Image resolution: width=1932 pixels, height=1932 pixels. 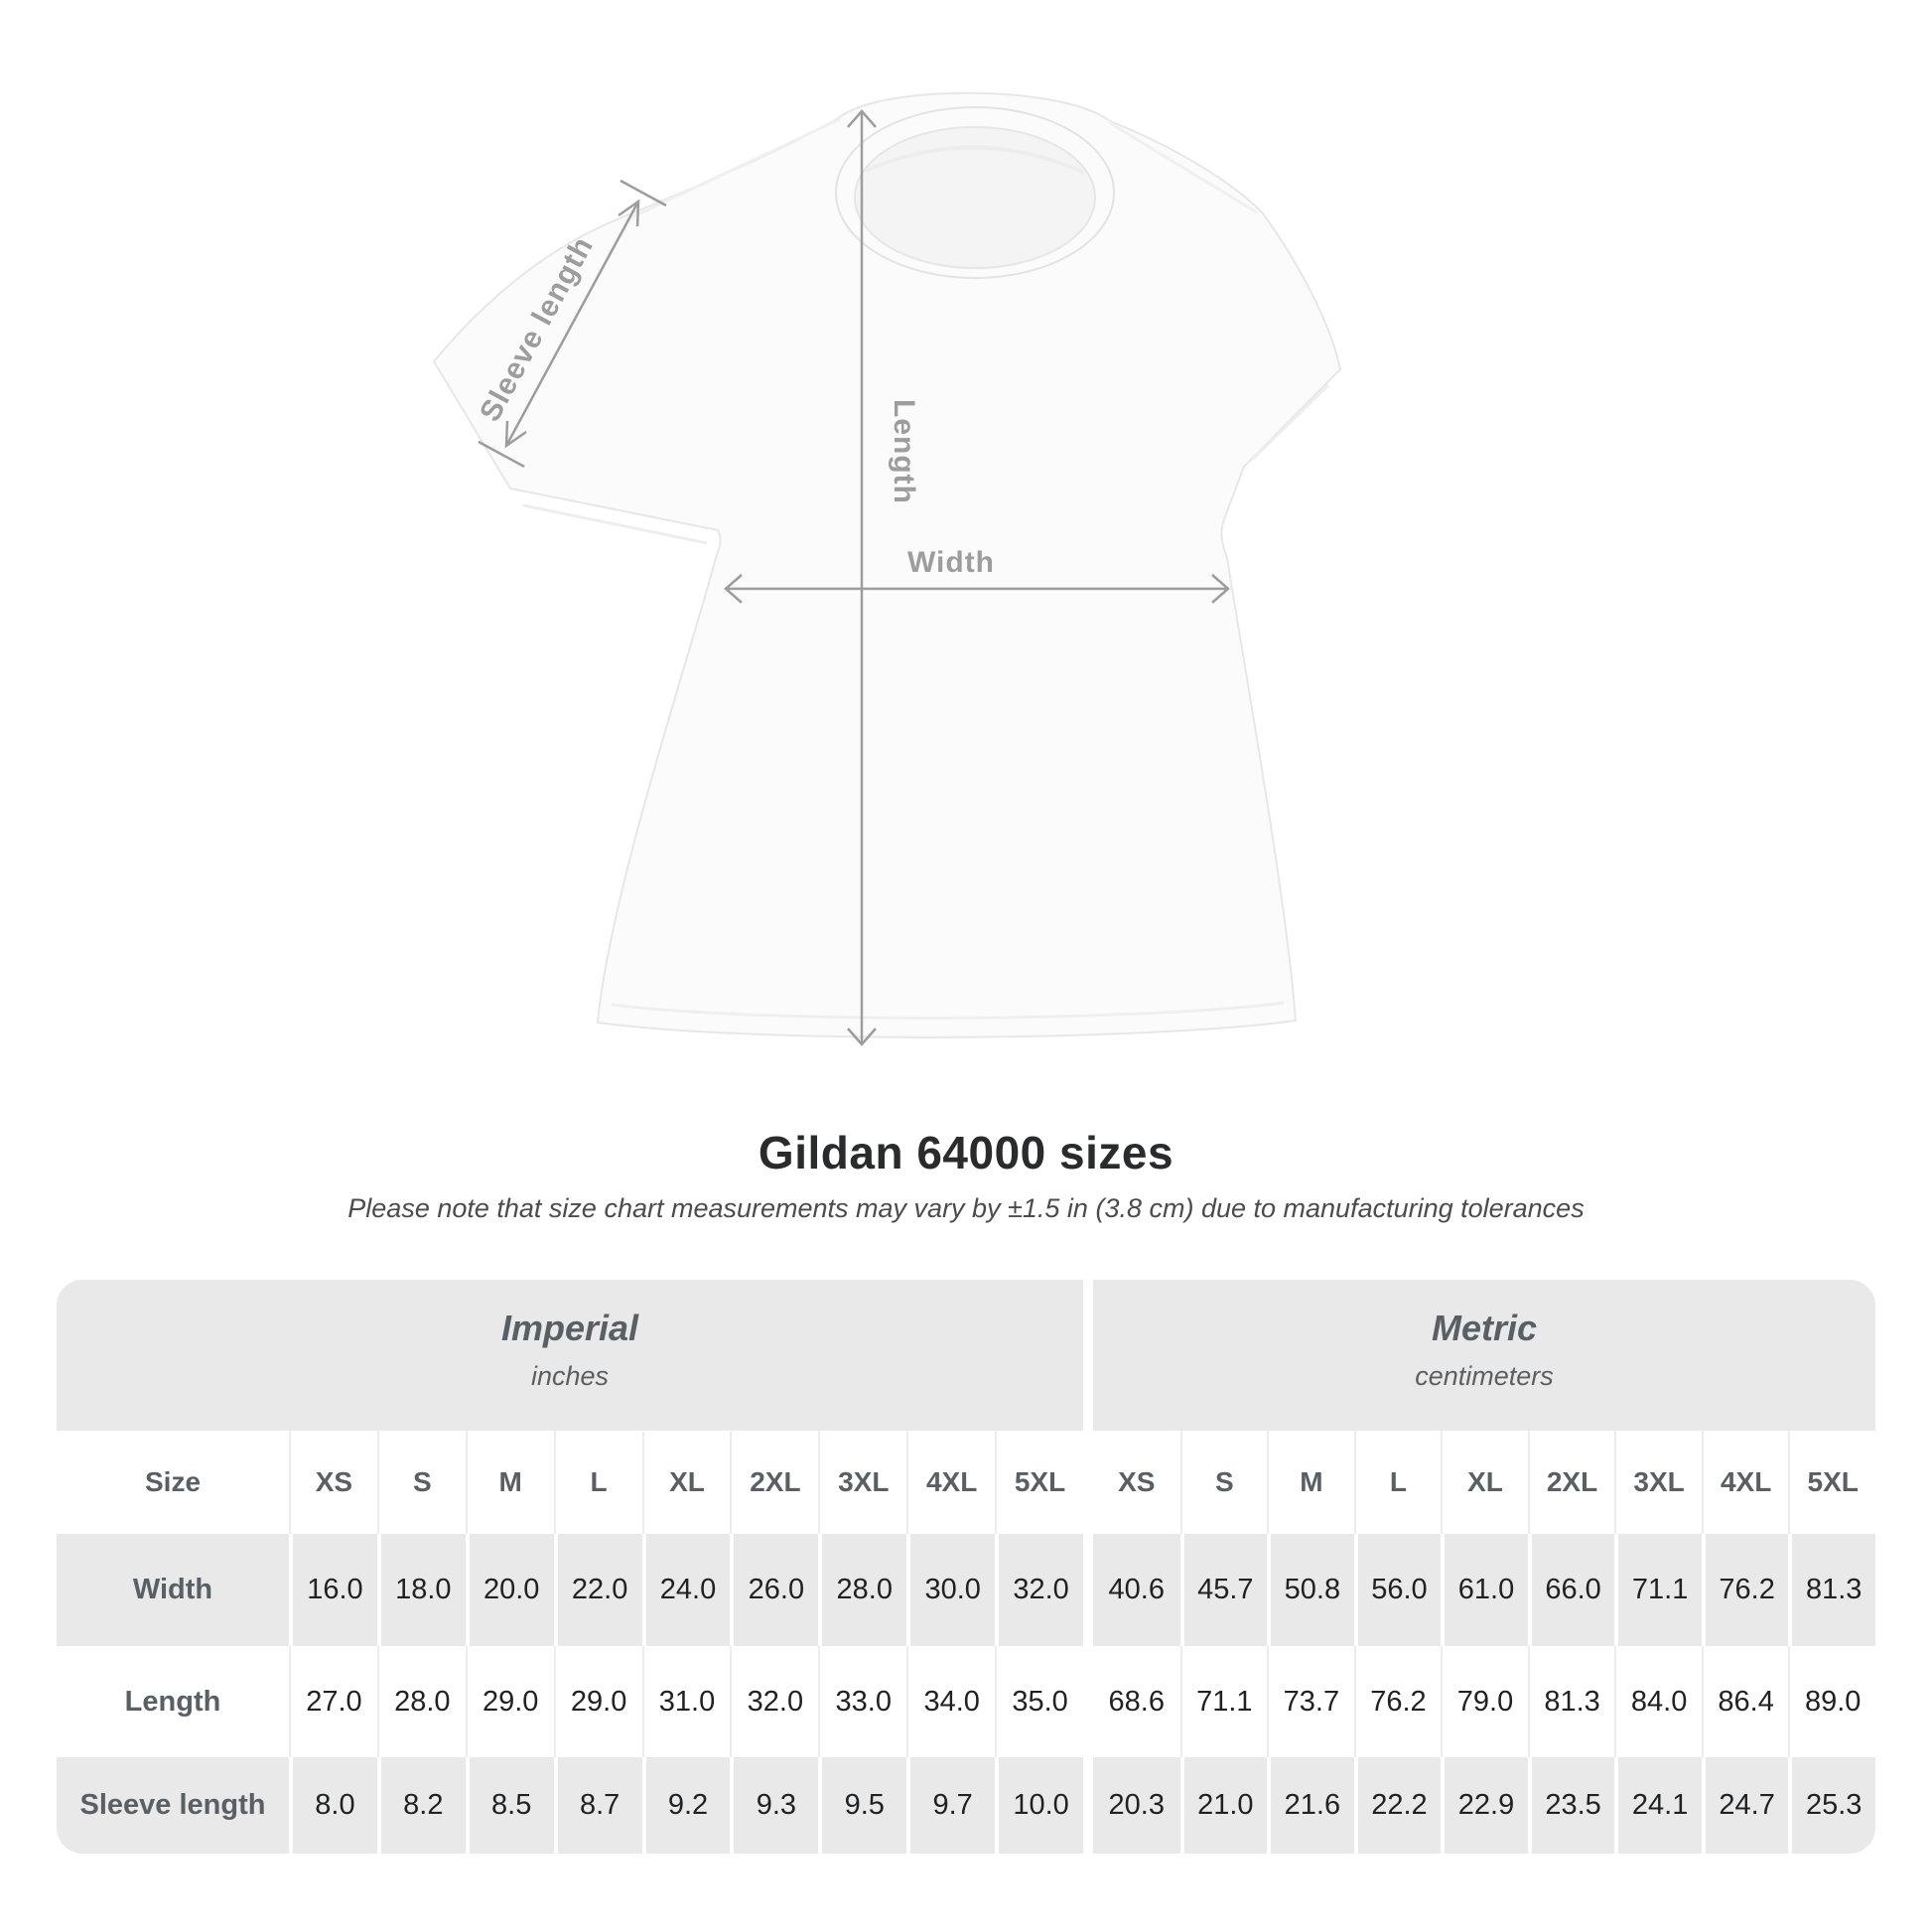 What do you see at coordinates (1658, 1806) in the screenshot?
I see `table-cell: 24.1` at bounding box center [1658, 1806].